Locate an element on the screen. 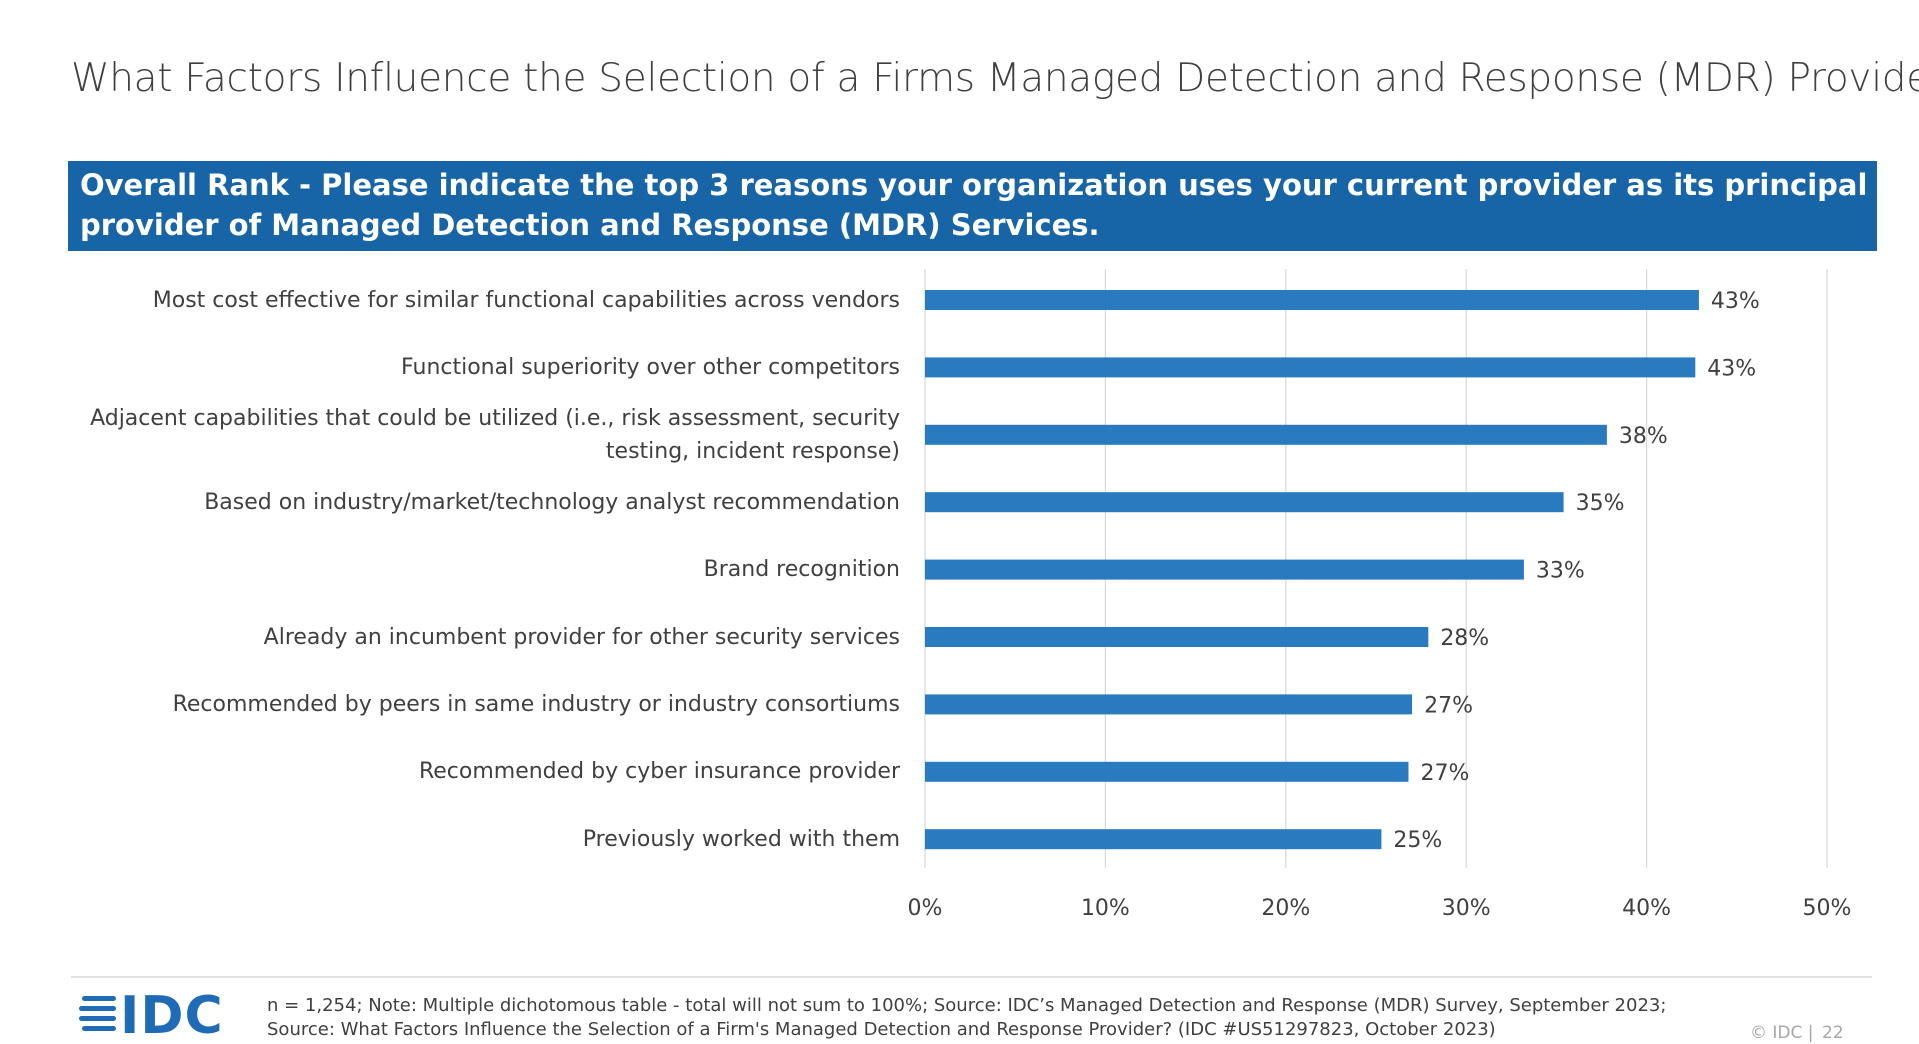 Image resolution: width=1919 pixels, height=1044 pixels. category-label: Recommended by cyber insurance provider is located at coordinates (659, 772).